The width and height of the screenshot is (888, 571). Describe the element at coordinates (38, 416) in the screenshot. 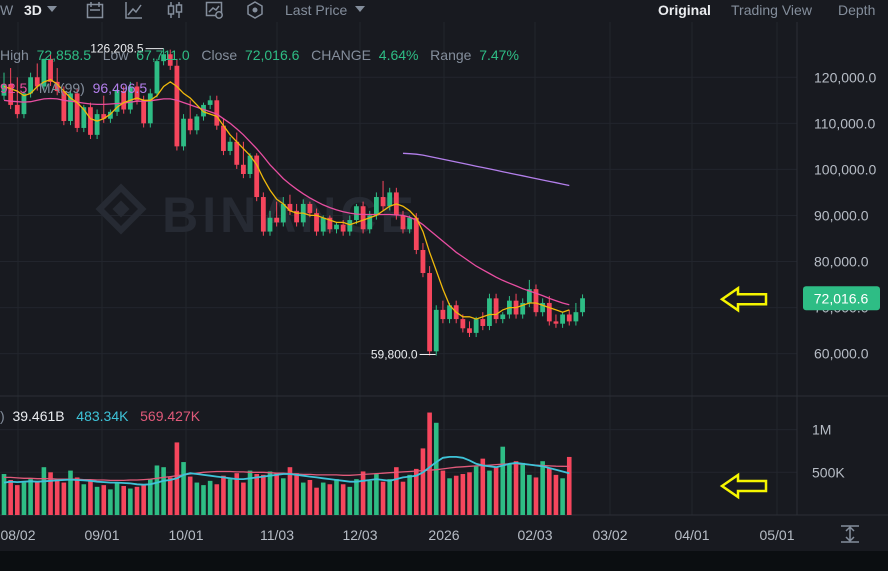

I see `volume-total: 39.461B` at that location.